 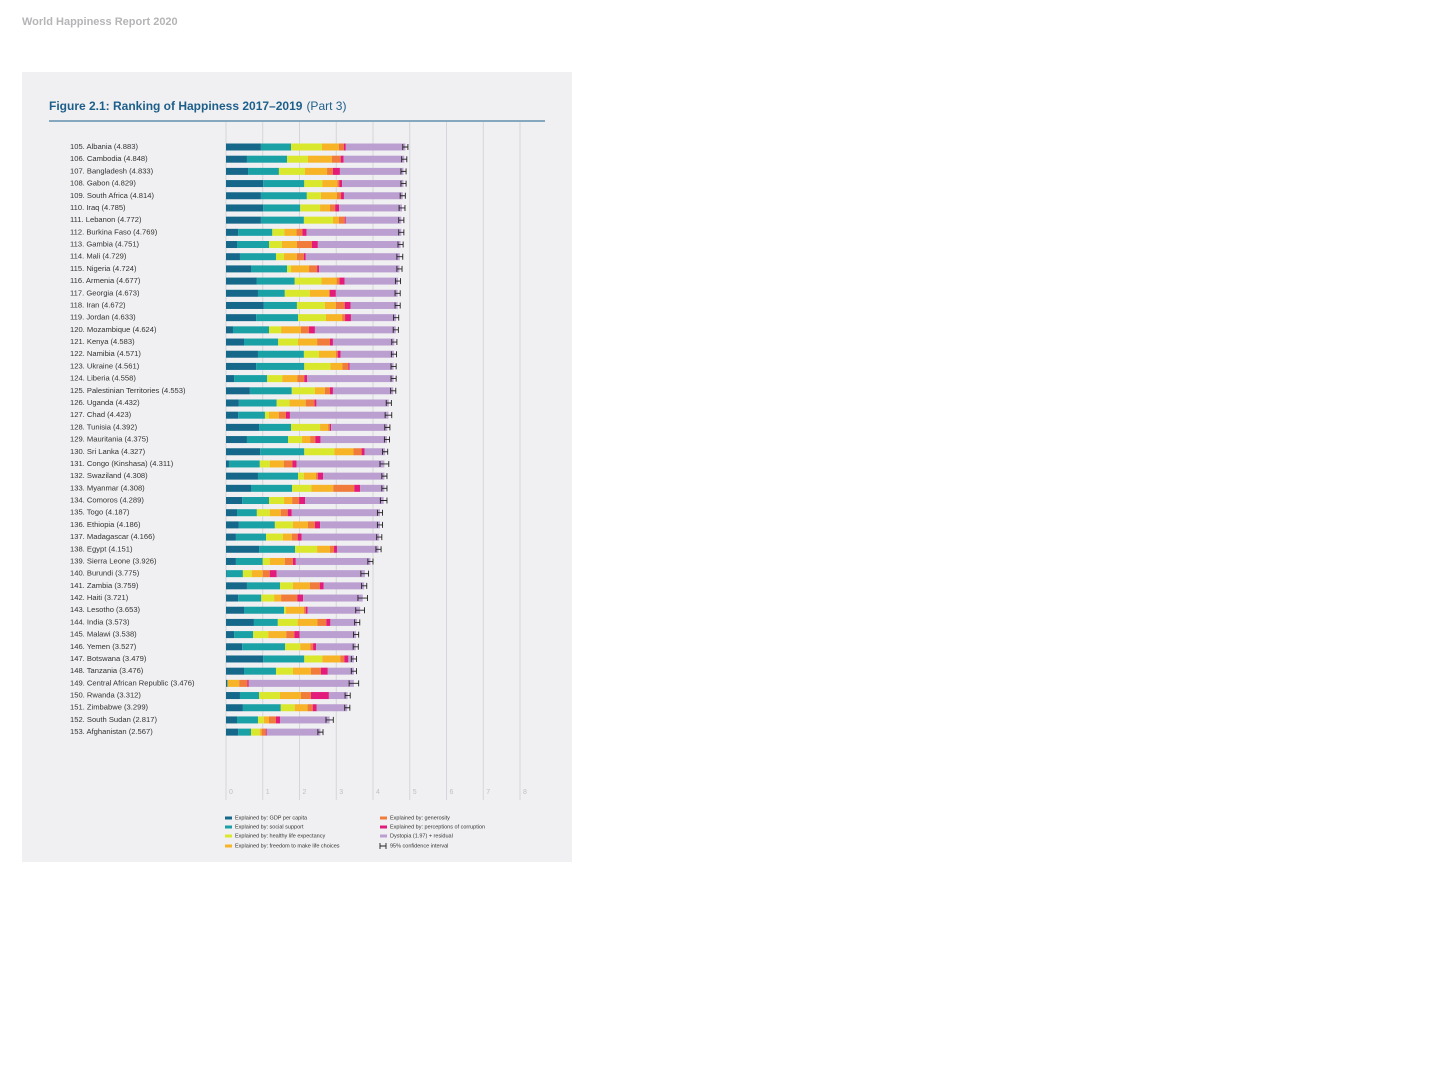 What do you see at coordinates (109, 439) in the screenshot?
I see `country-label: 129. Mauritania (4.375)` at bounding box center [109, 439].